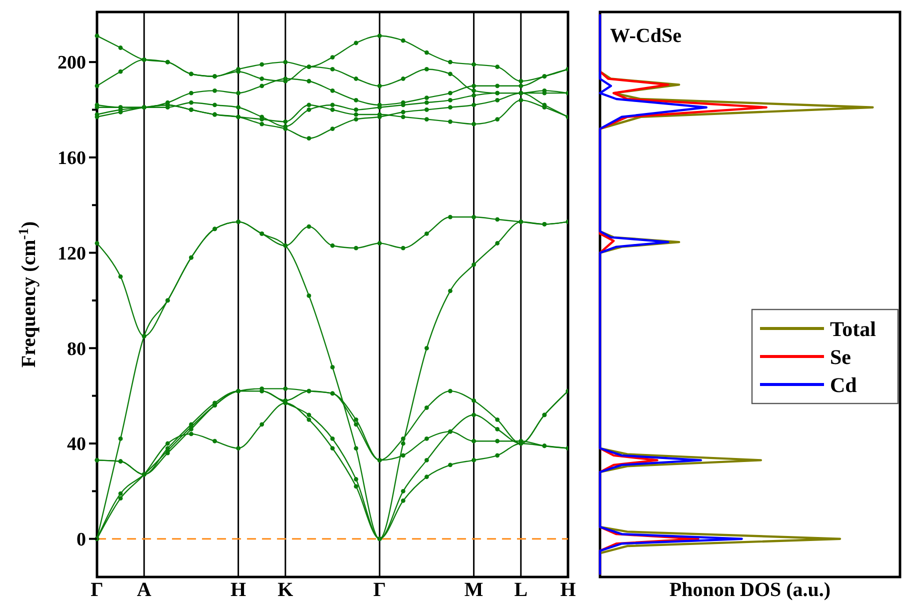 This screenshot has height=604, width=904. I want to click on x-tick-label: L, so click(521, 590).